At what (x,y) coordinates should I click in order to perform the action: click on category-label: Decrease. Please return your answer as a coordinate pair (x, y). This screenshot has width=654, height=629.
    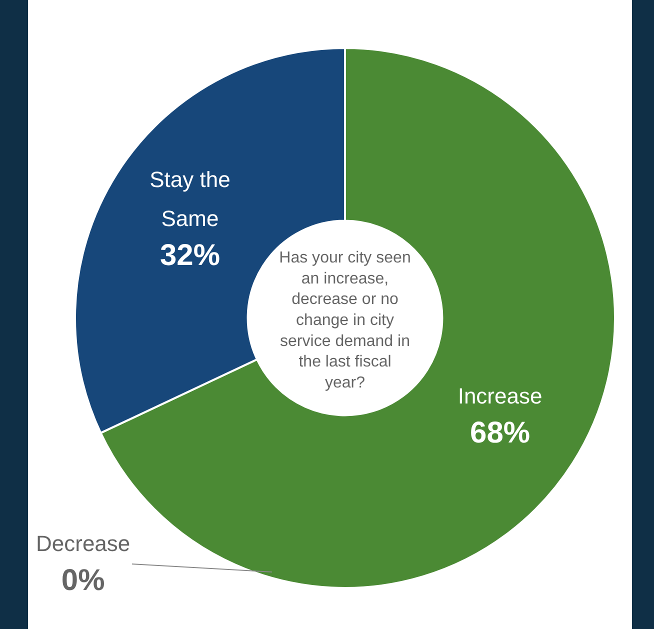
    Looking at the image, I should click on (83, 543).